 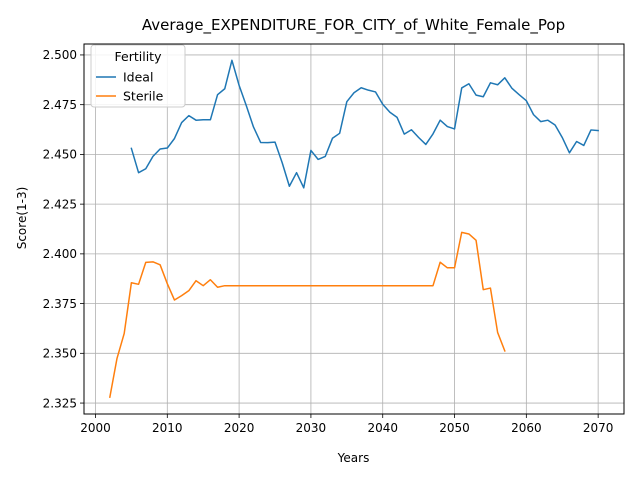 What do you see at coordinates (598, 428) in the screenshot?
I see `x-tick-label: 2070` at bounding box center [598, 428].